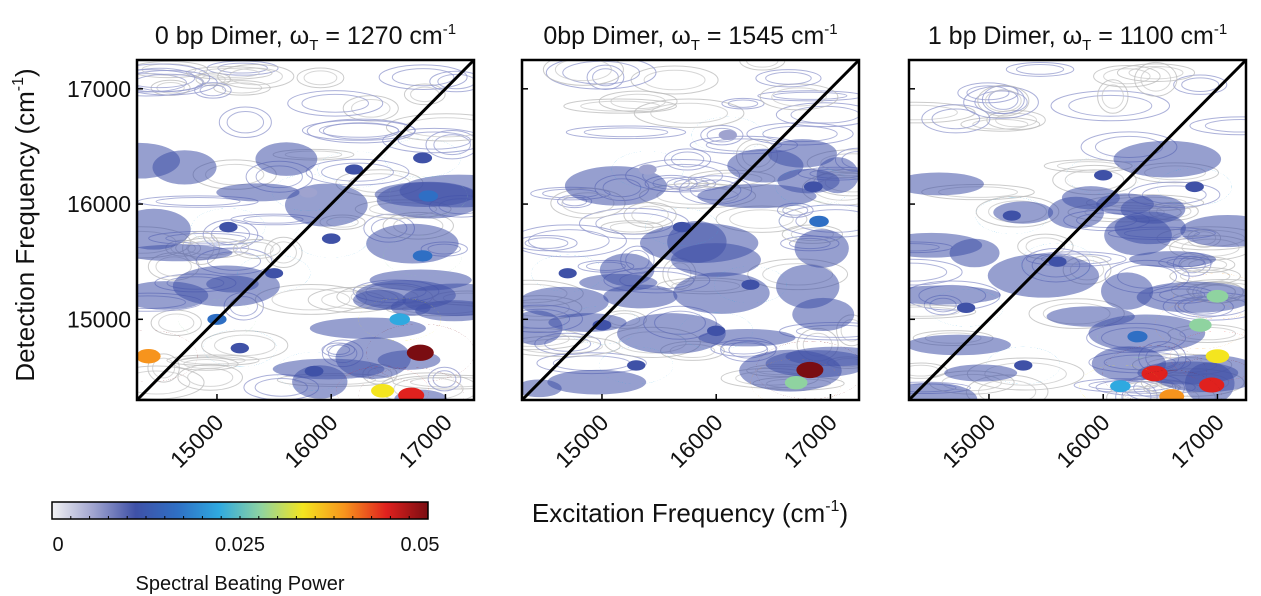 This screenshot has width=1261, height=596. What do you see at coordinates (420, 545) in the screenshot?
I see `colorbar-tick-label: 0.05` at bounding box center [420, 545].